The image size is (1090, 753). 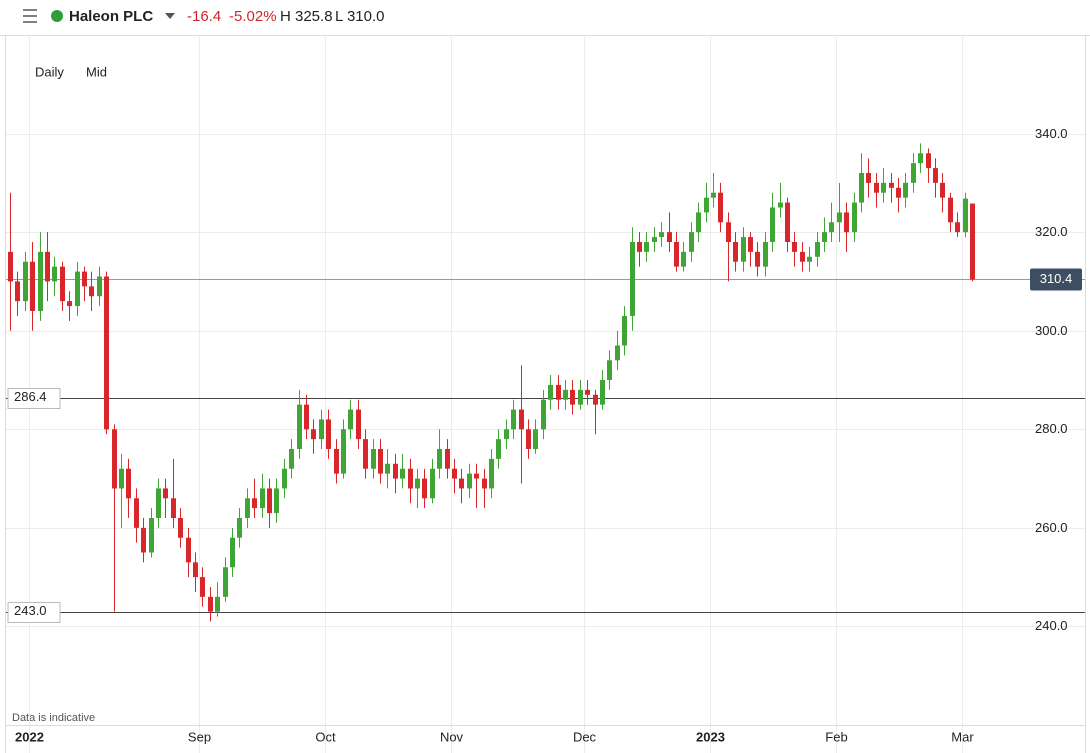 What do you see at coordinates (253, 16) in the screenshot?
I see `price-change-percent: -5.02%` at bounding box center [253, 16].